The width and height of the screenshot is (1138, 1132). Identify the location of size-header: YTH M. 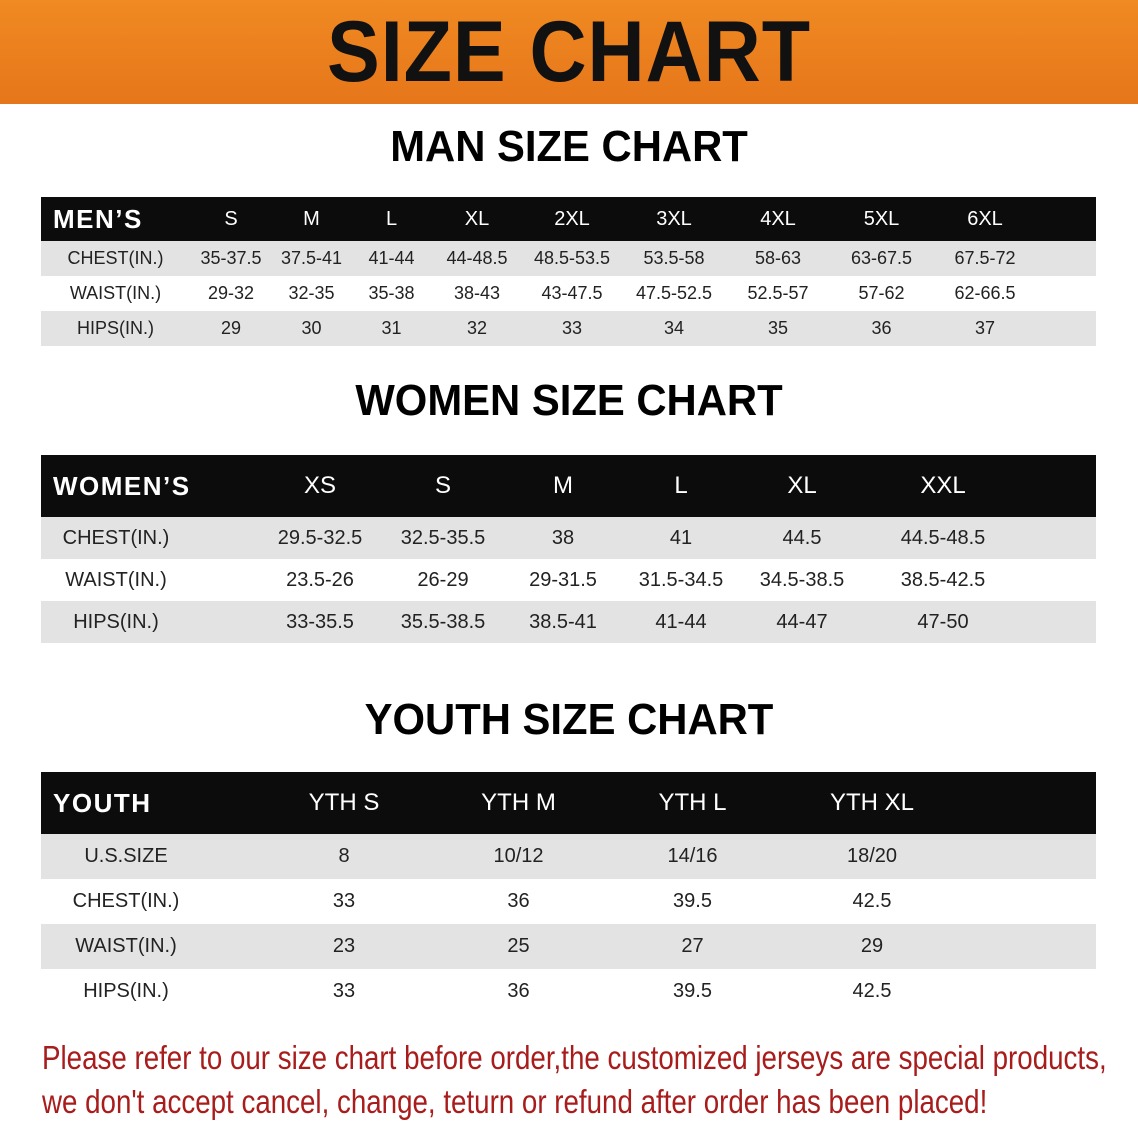
(518, 802).